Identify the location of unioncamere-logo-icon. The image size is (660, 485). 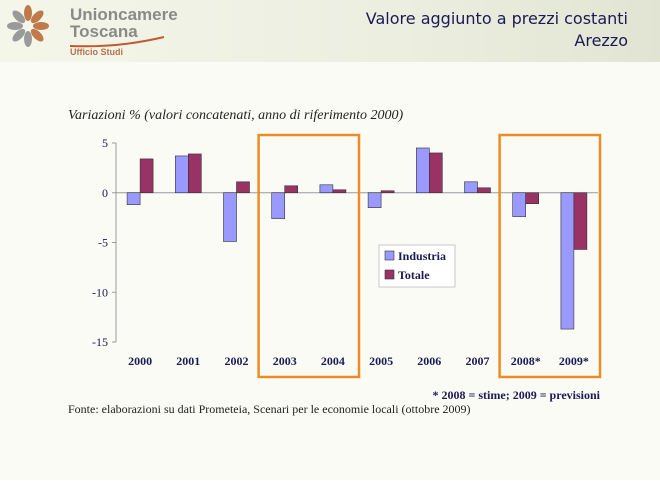
(35, 31).